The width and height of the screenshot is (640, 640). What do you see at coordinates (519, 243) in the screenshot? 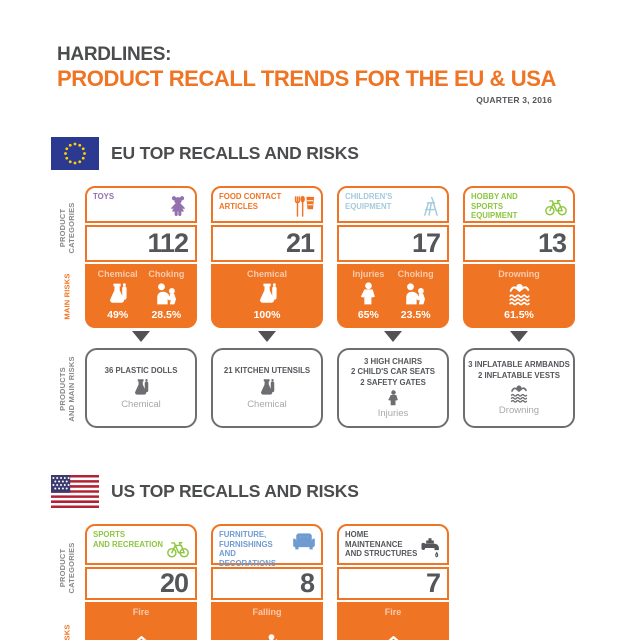
I see `recall-count: 13` at bounding box center [519, 243].